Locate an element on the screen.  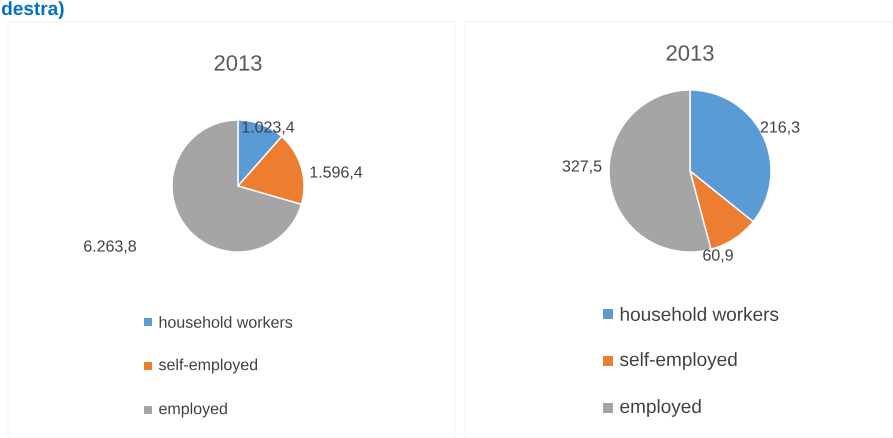
data-label: 6.263,8 is located at coordinates (110, 247).